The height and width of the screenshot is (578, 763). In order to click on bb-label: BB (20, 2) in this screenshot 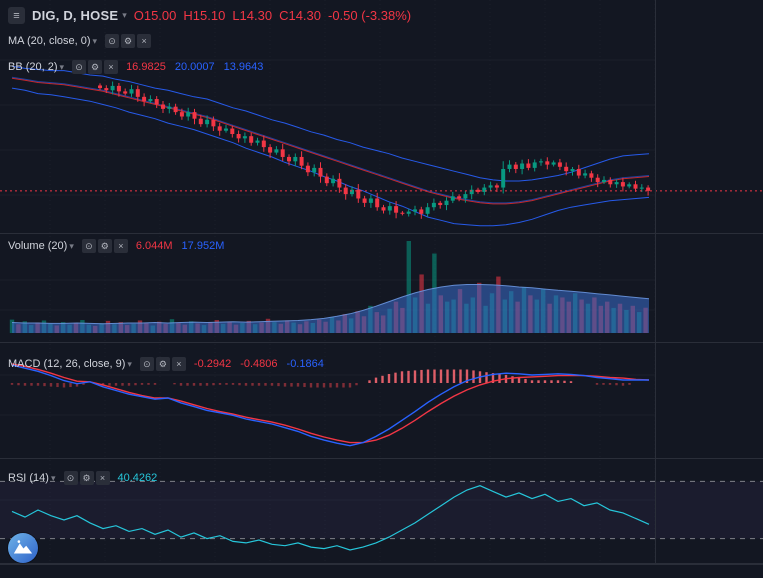, I will do `click(33, 67)`.